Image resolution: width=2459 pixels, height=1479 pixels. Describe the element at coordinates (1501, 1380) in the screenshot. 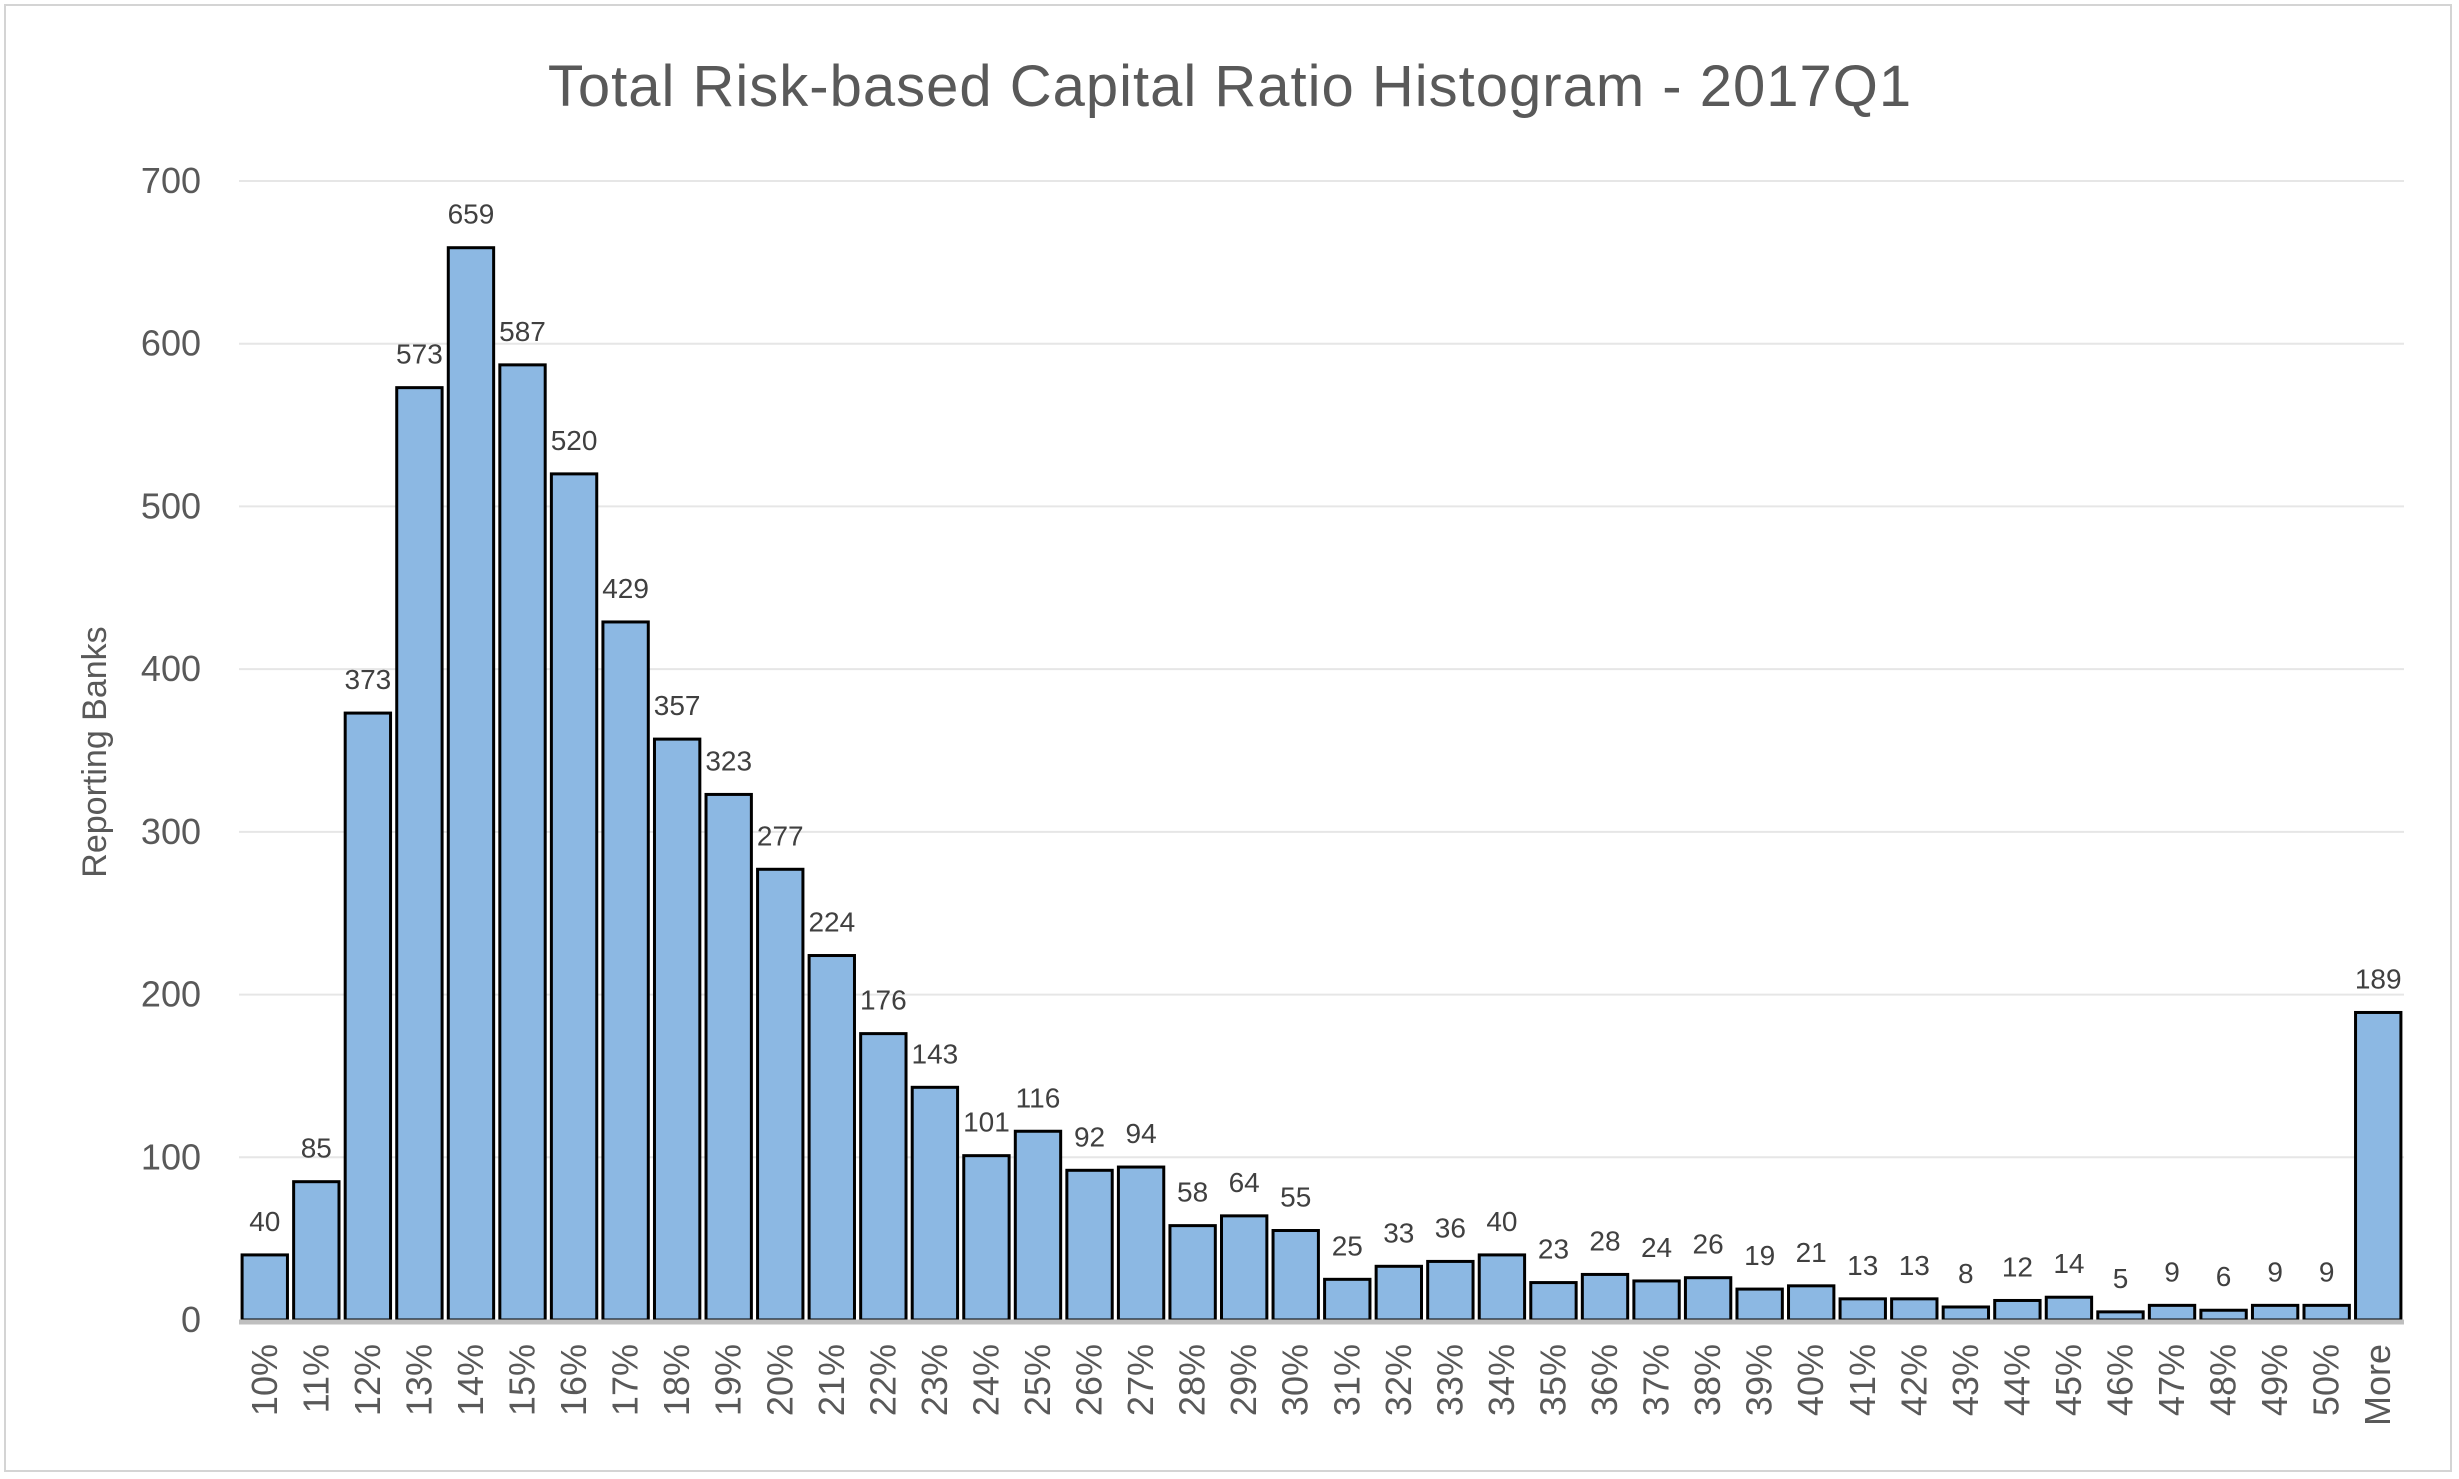

I see `x-tick-label: 34%` at that location.